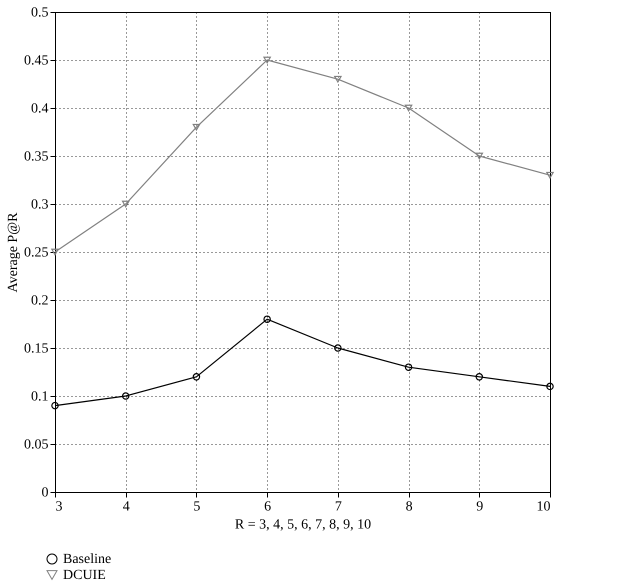  I want to click on y-tick-label: 0.1, so click(39, 397).